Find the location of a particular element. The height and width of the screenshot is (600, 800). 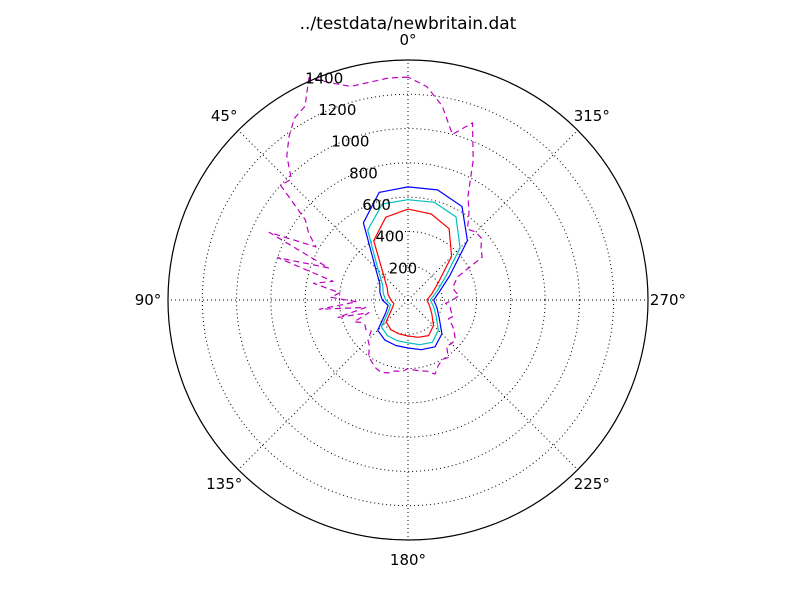

angle-tick-label: 270° is located at coordinates (668, 300).